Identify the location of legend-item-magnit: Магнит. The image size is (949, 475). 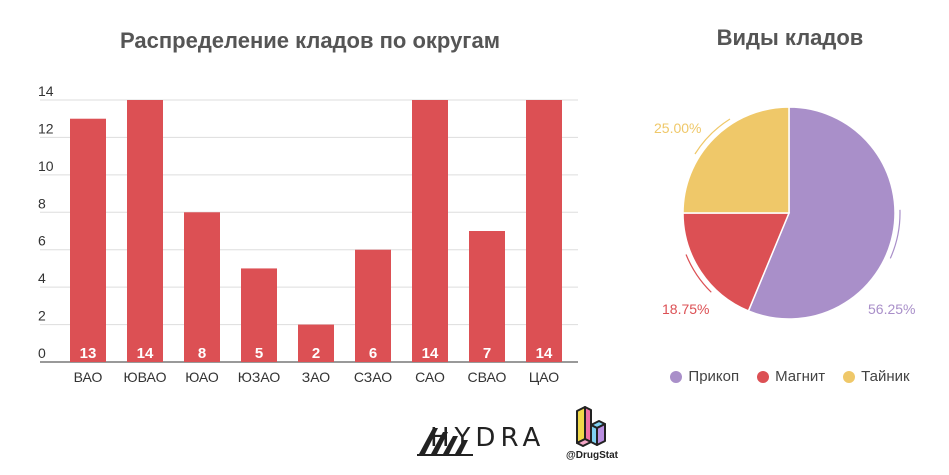
(791, 376).